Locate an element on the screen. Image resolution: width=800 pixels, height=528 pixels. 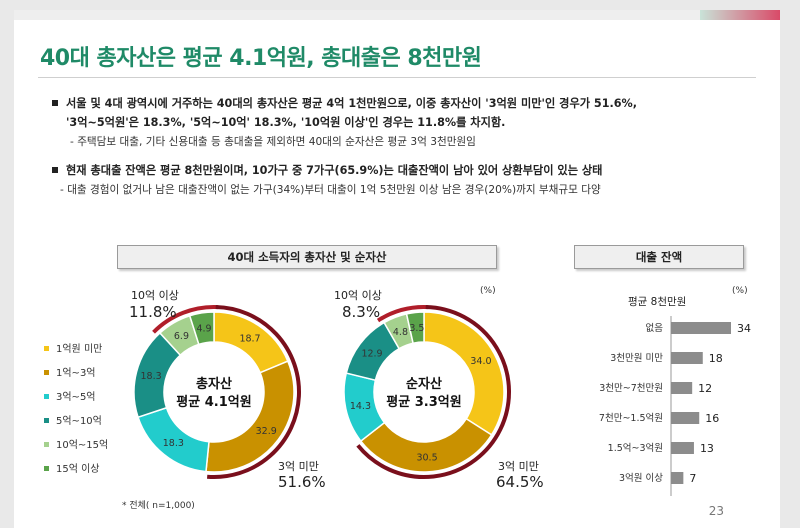
legend-label: 1억원 미만 is located at coordinates (79, 349).